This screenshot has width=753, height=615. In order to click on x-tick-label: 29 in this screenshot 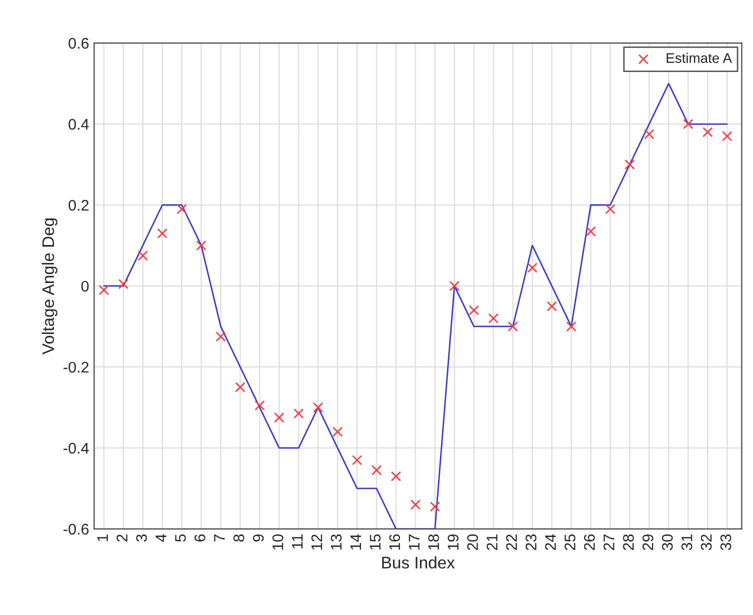, I will do `click(648, 542)`.